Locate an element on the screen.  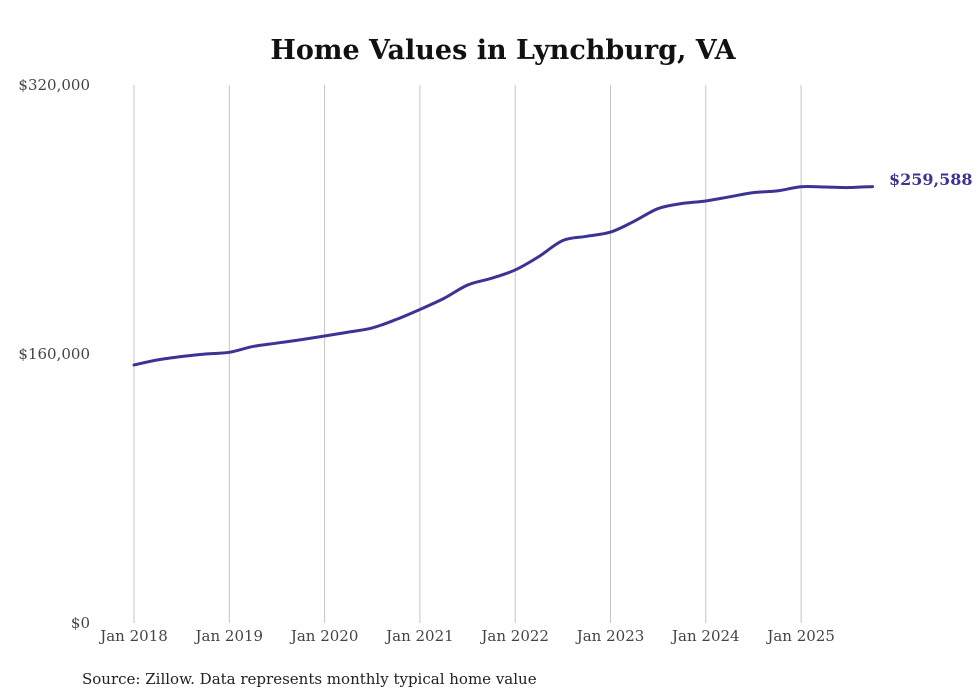
y-tick-label: $160,000 is located at coordinates (54, 354).